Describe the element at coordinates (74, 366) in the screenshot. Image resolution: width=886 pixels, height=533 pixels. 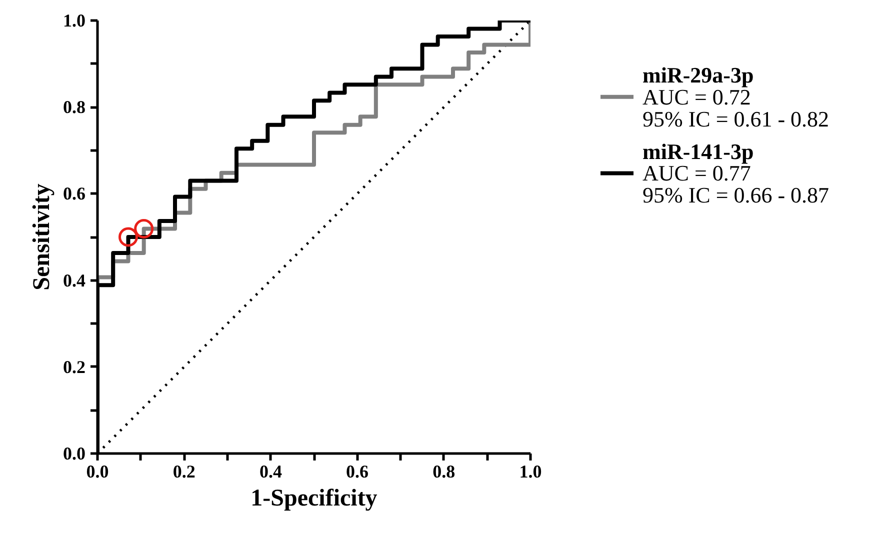
I see `y-tick-label: 0.2` at that location.